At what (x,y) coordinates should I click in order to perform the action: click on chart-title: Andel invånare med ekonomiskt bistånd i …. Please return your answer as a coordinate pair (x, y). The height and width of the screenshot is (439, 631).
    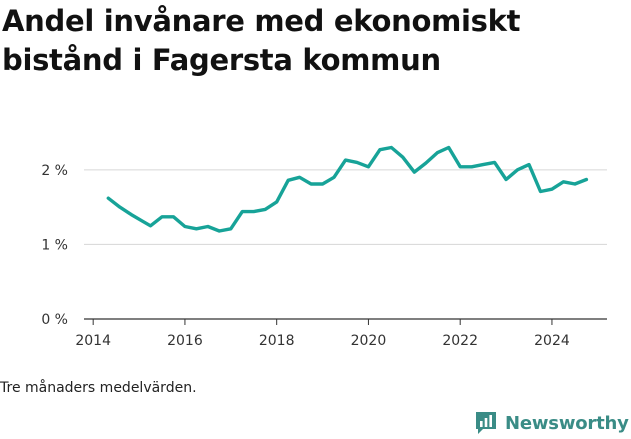
    Looking at the image, I should click on (261, 40).